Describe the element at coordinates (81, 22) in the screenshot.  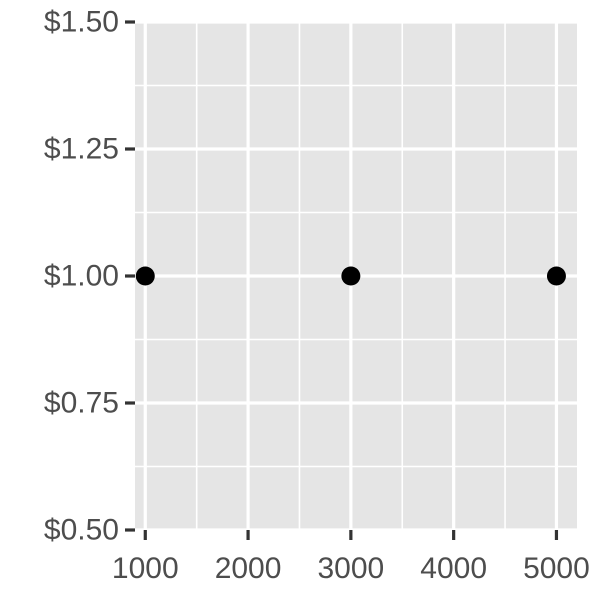
I see `y-tick-label: $1.50` at that location.